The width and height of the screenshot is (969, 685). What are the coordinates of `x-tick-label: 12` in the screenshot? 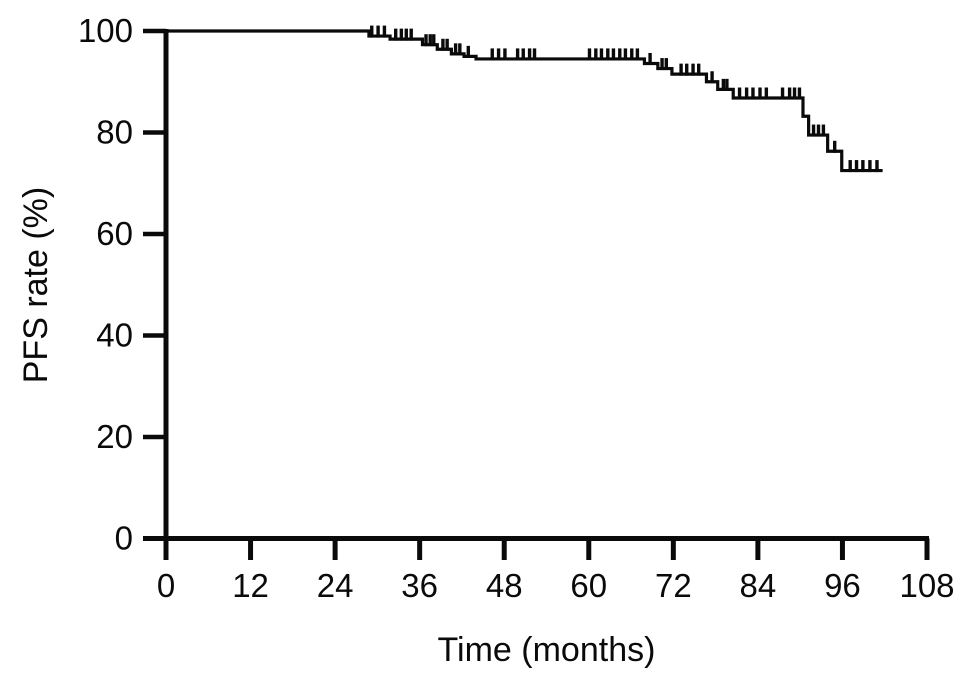 It's located at (250, 585).